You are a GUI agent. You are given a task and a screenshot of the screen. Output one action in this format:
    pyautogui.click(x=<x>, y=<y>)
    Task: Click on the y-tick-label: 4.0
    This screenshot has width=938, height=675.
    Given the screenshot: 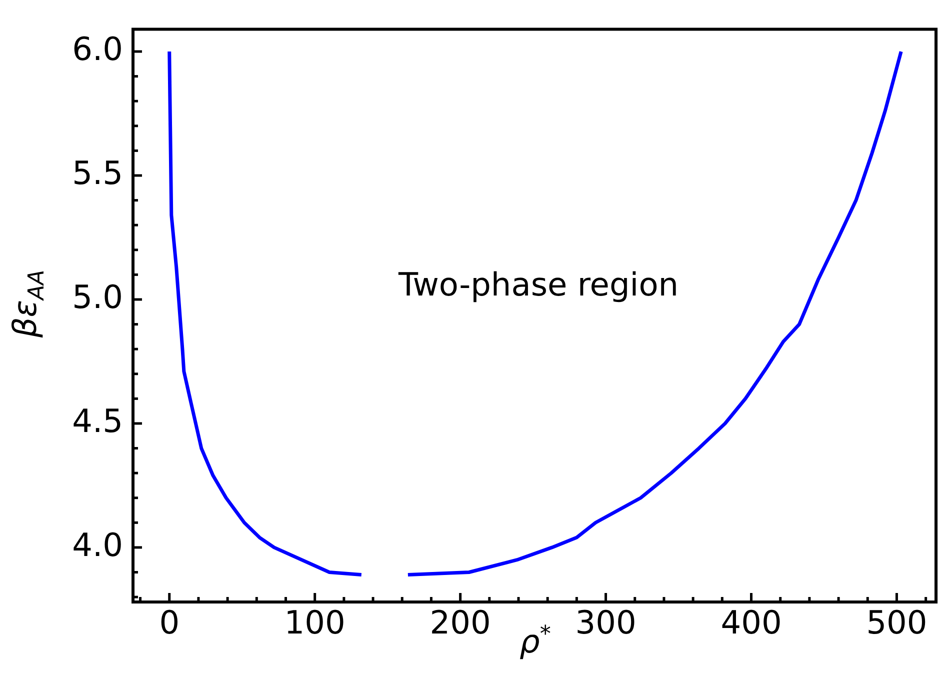 What is the action you would take?
    pyautogui.click(x=97, y=545)
    